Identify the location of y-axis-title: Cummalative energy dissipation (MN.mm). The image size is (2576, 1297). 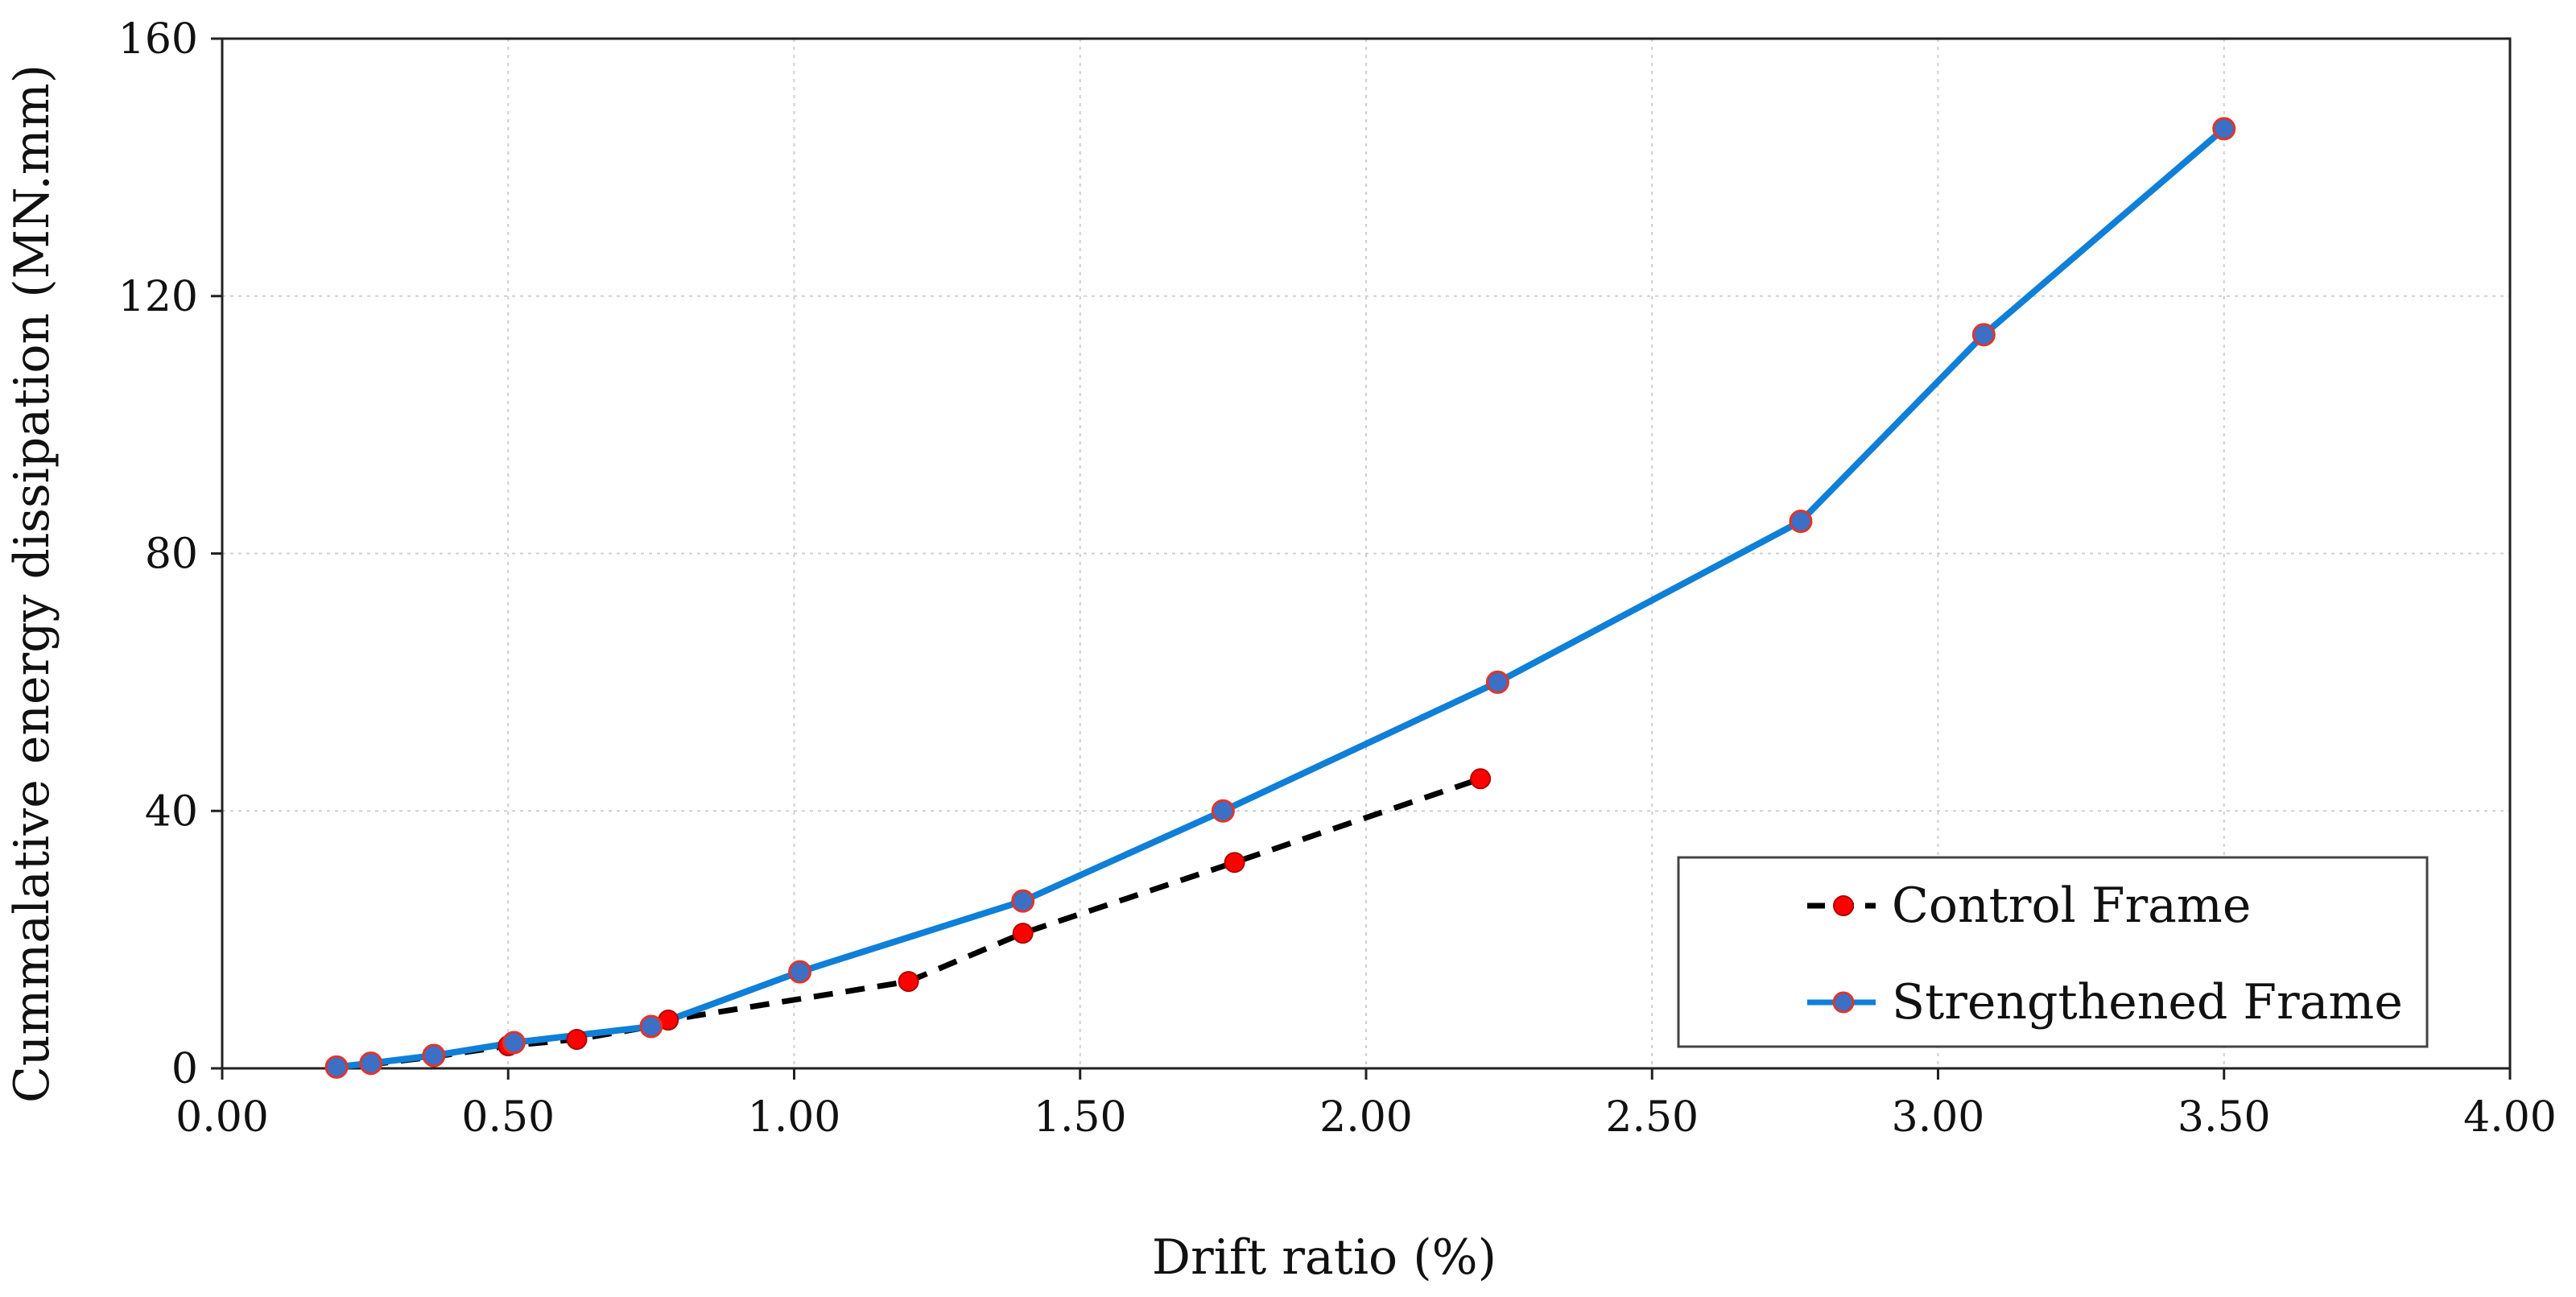
(32, 583).